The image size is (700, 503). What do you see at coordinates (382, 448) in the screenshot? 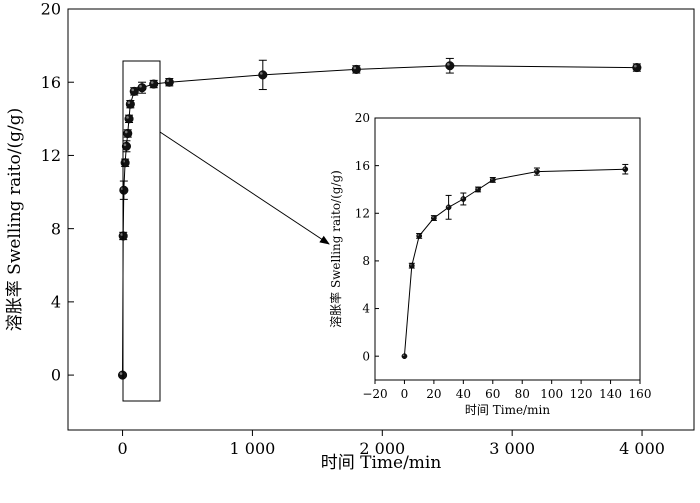
I see `main-xtick-label: 2 000` at bounding box center [382, 448].